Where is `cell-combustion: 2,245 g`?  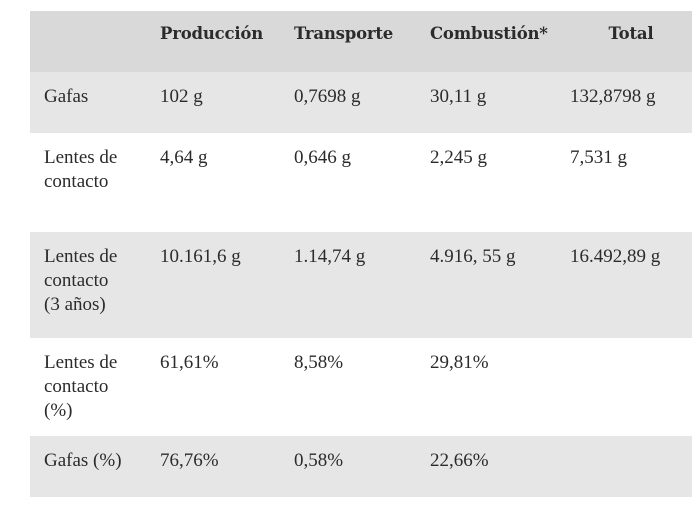 cell-combustion: 2,245 g is located at coordinates (458, 157).